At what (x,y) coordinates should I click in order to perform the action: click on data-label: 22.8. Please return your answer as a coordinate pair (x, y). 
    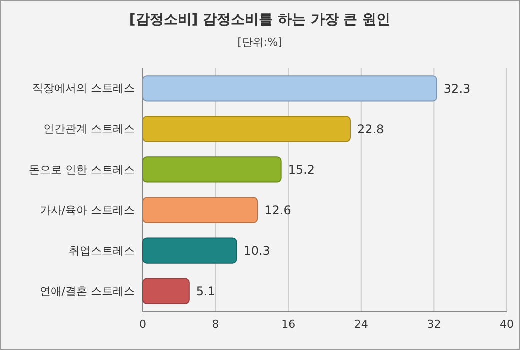
    Looking at the image, I should click on (370, 129).